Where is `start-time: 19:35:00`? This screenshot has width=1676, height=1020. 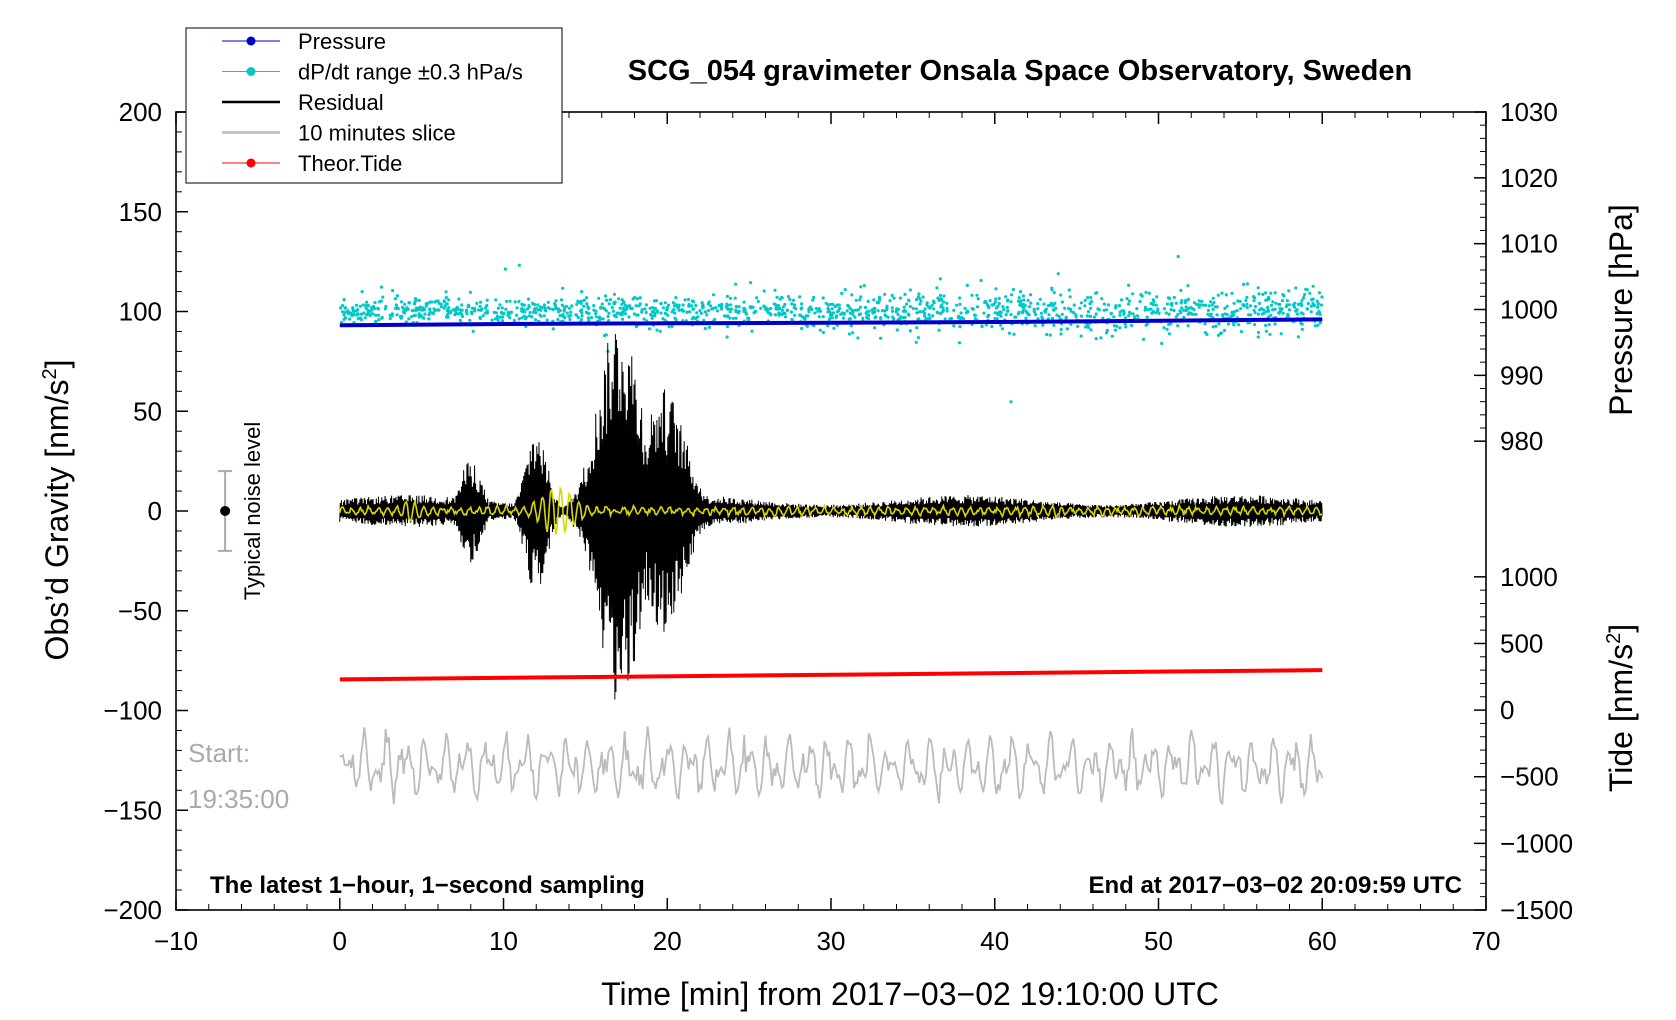 start-time: 19:35:00 is located at coordinates (238, 799).